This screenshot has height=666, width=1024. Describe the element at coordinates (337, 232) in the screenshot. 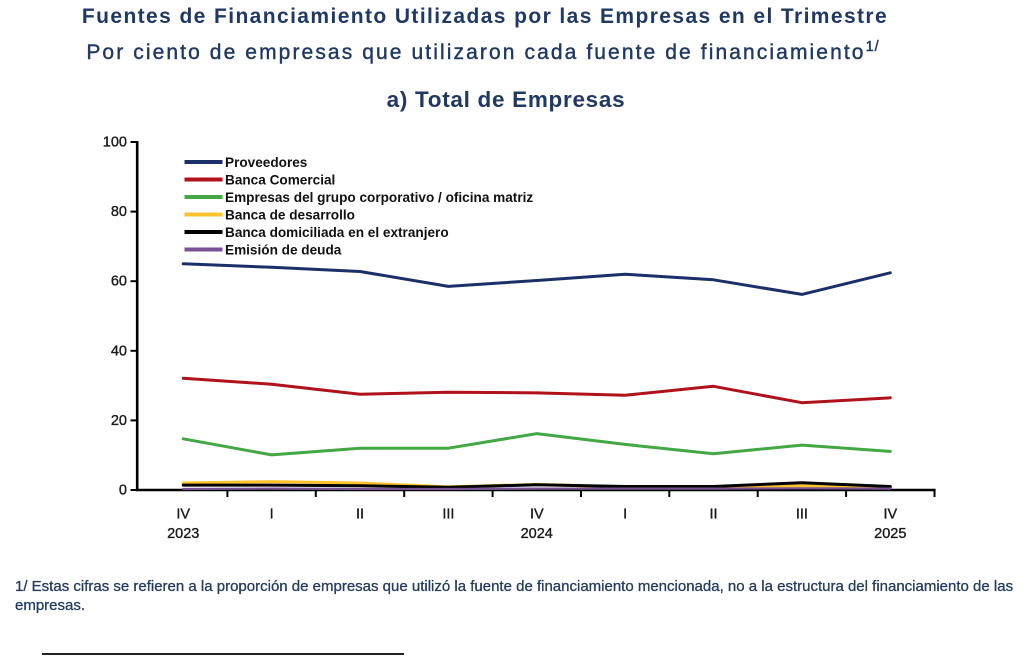

I see `svg-text:Banca domiciliada en el extran: Banca domiciliada en el extranjero` at that location.